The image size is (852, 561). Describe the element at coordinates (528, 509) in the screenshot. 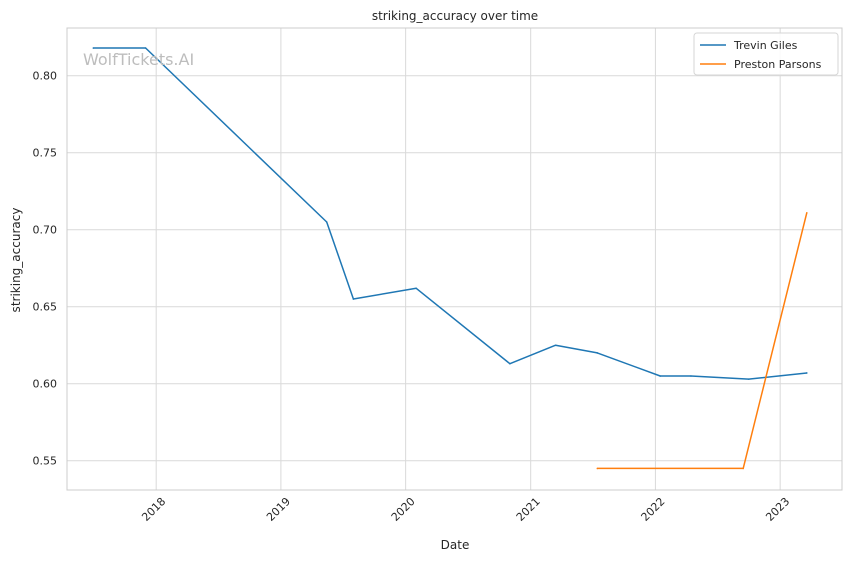

I see `x-tick-label: 2021` at that location.